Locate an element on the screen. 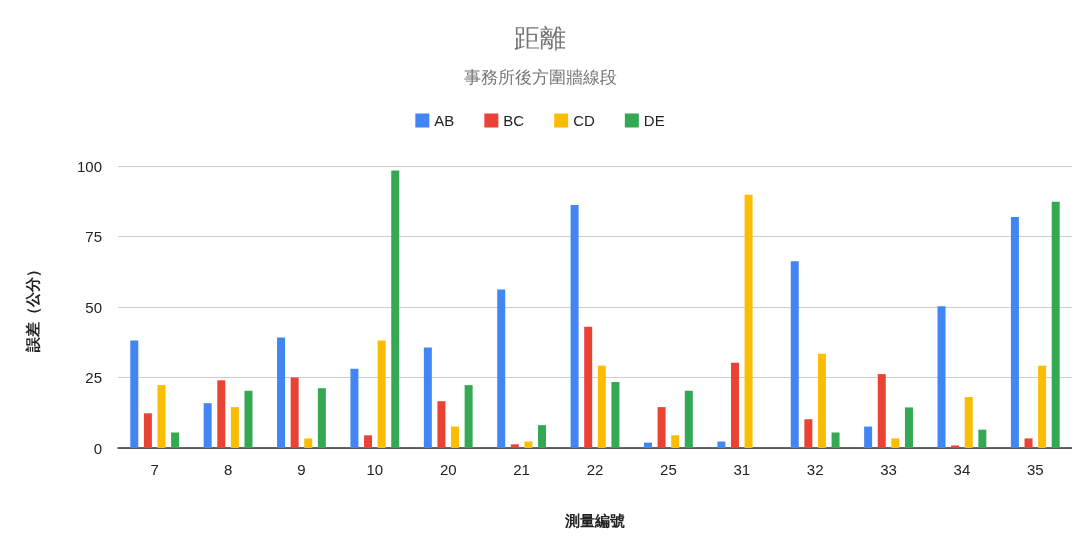  x-tick-label: 22 is located at coordinates (595, 469).